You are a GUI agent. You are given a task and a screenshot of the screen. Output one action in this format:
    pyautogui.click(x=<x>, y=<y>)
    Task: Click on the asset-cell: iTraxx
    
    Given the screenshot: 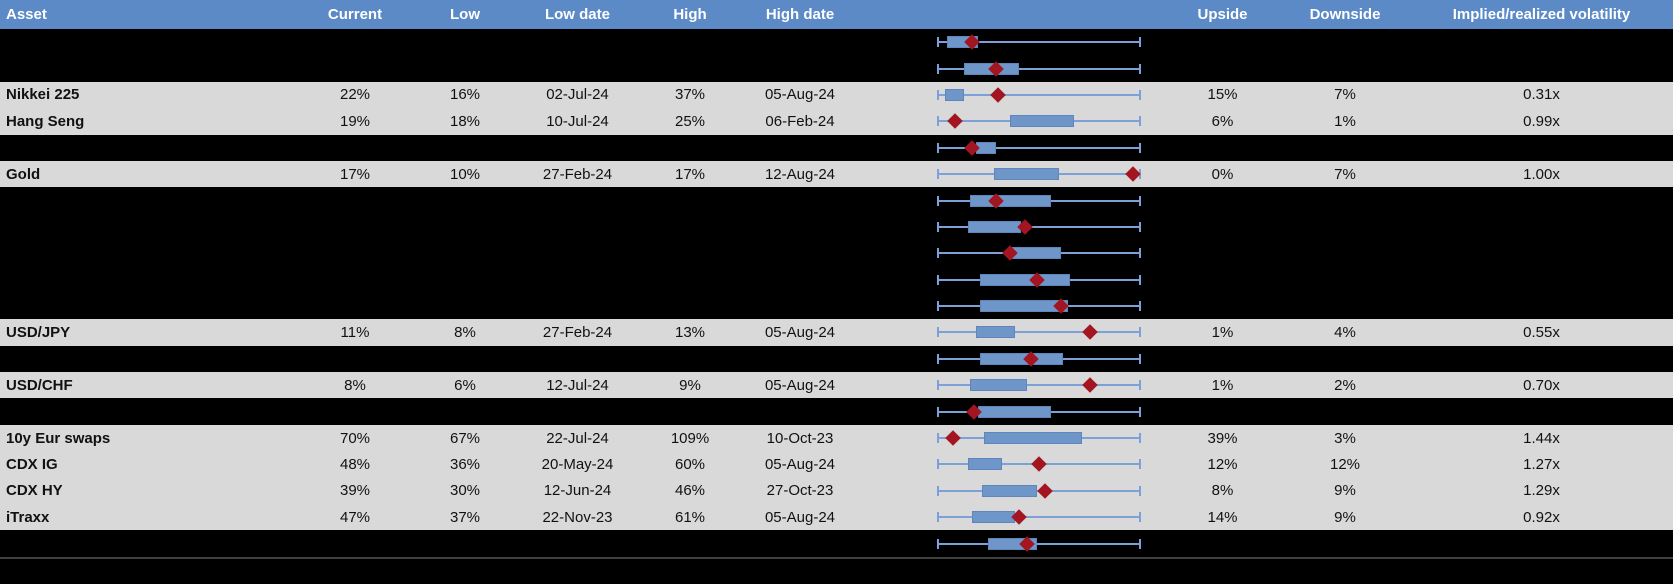 What is the action you would take?
    pyautogui.click(x=28, y=517)
    